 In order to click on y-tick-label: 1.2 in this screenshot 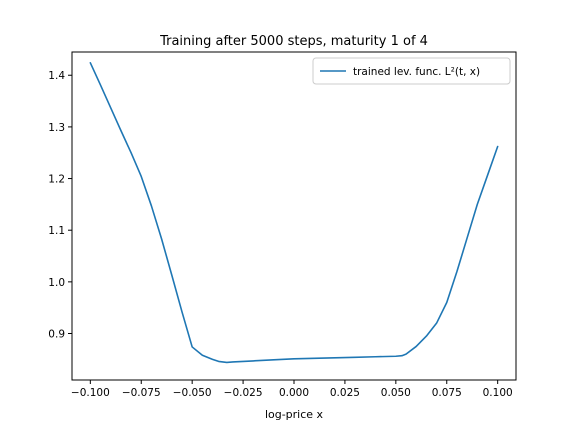, I will do `click(56, 180)`.